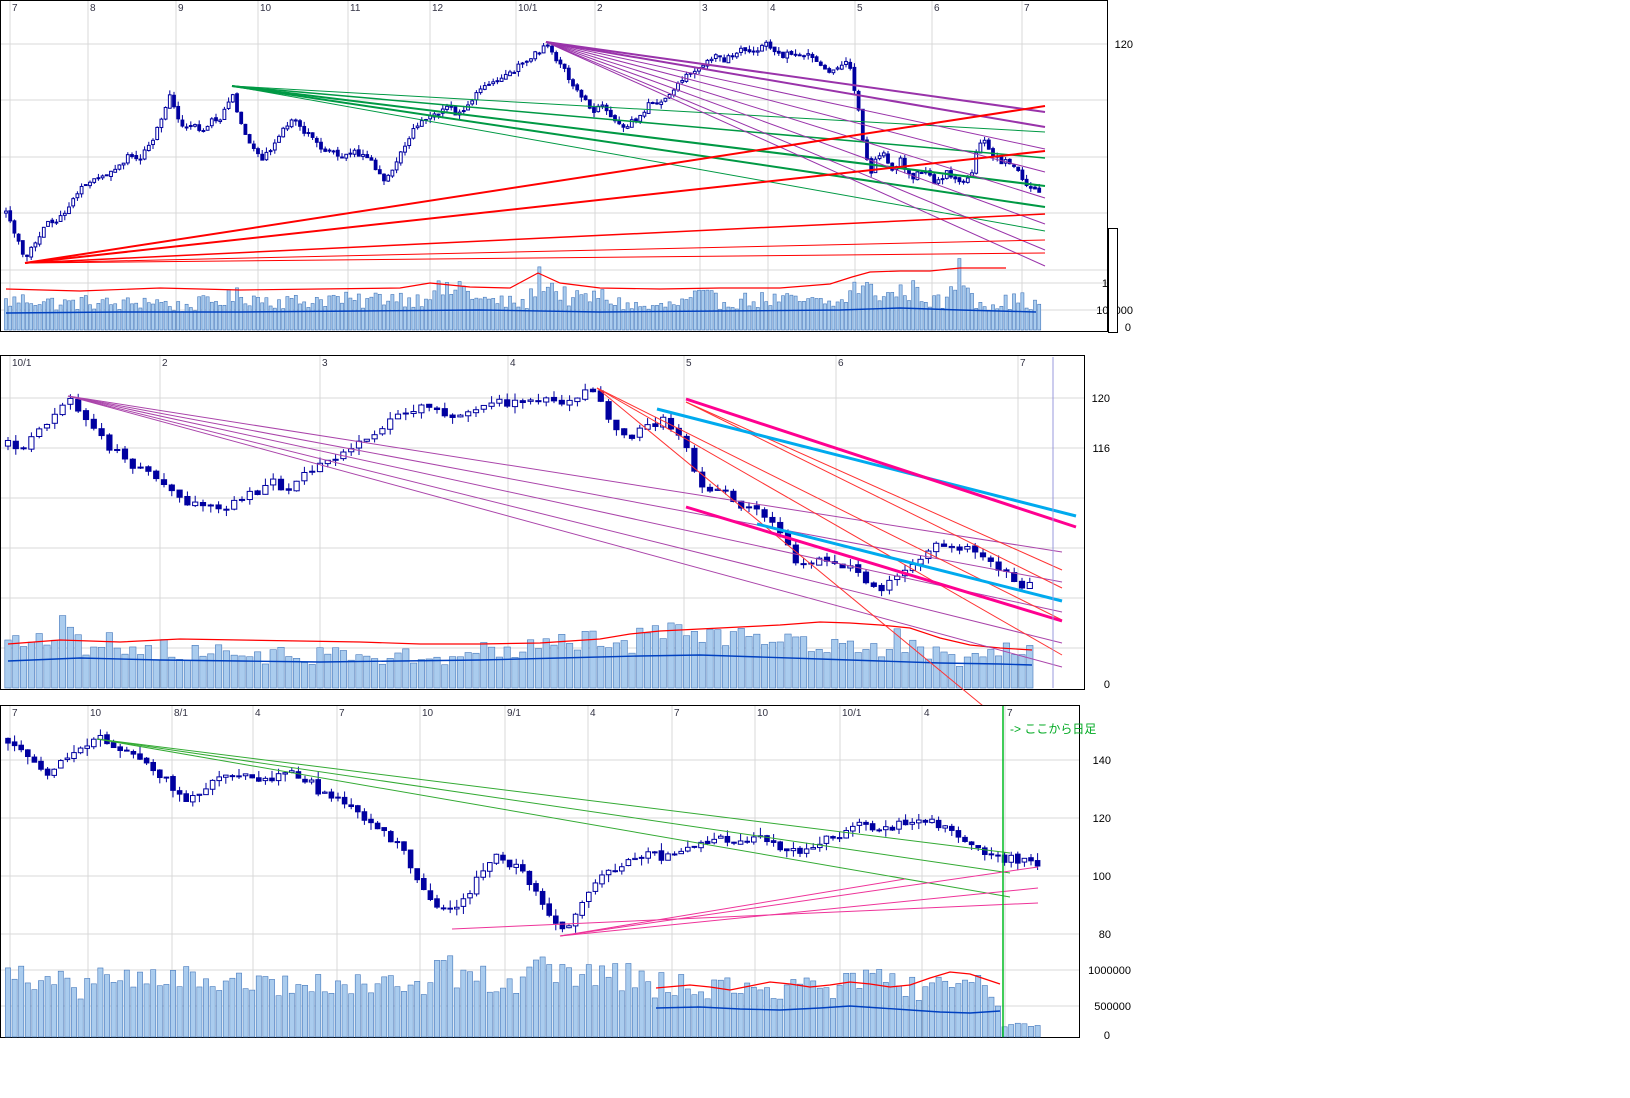 The width and height of the screenshot is (1630, 1098). Describe the element at coordinates (1010, 713) in the screenshot. I see `x-tick-label: 7` at that location.